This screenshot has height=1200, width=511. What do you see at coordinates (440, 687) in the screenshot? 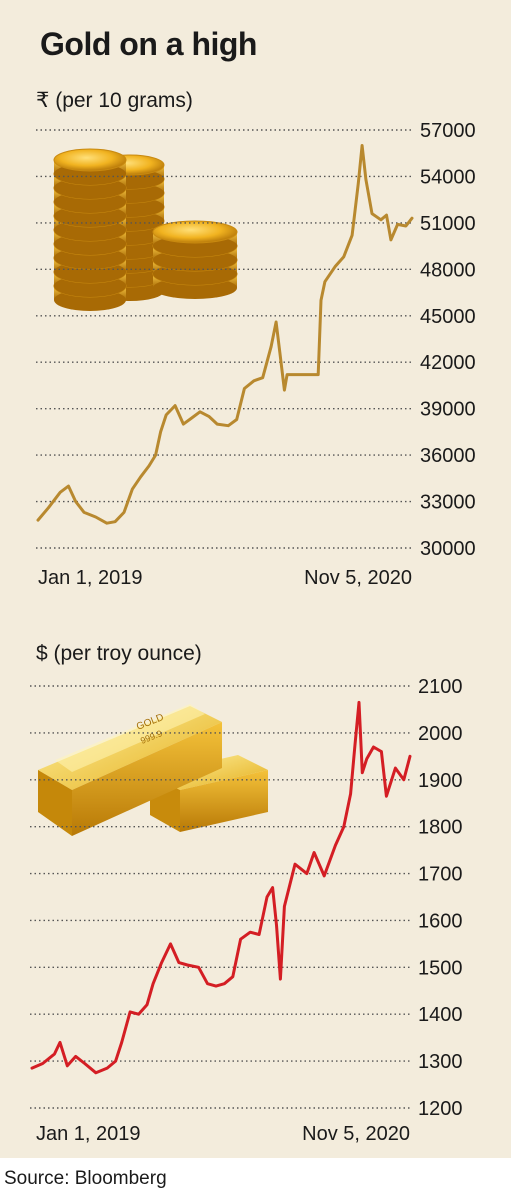
I see `y-tick-label: 2100` at bounding box center [440, 687].